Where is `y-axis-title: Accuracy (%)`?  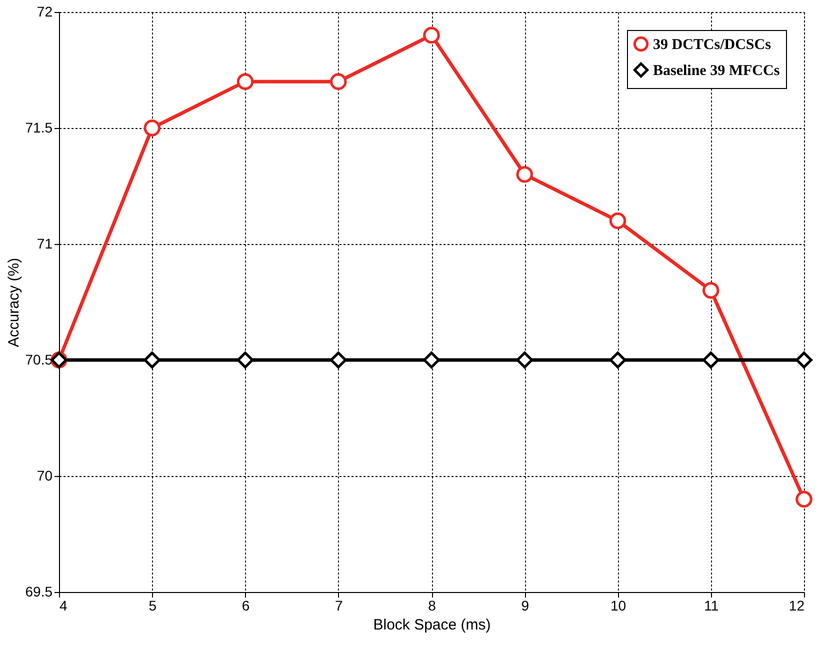 y-axis-title: Accuracy (%) is located at coordinates (13, 303).